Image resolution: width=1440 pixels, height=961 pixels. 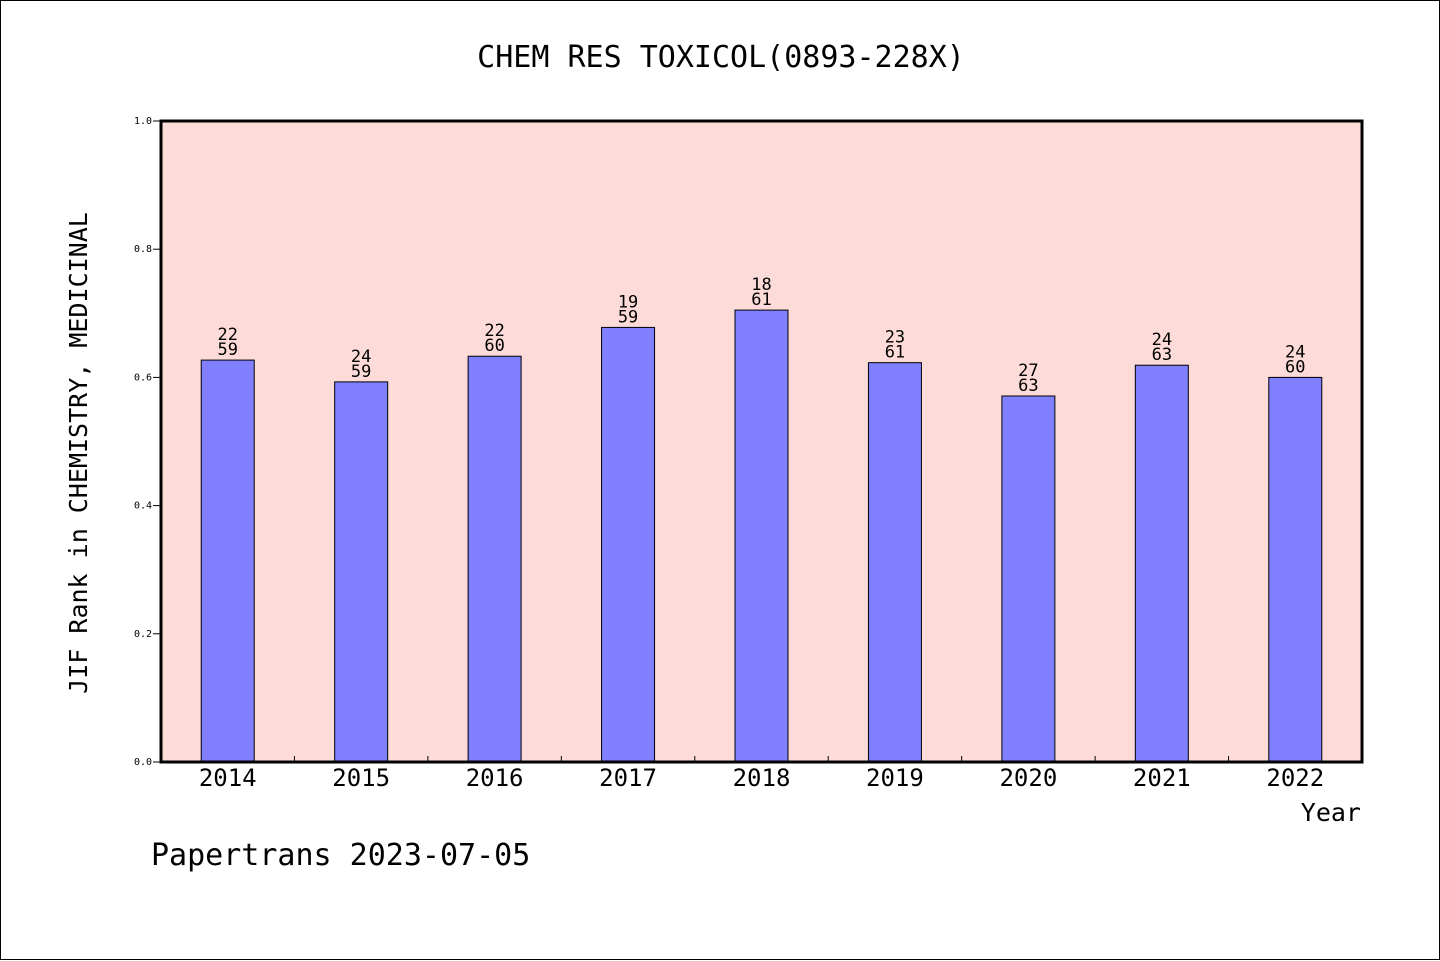 I want to click on bar-label-rank: 27, so click(x=1028, y=371).